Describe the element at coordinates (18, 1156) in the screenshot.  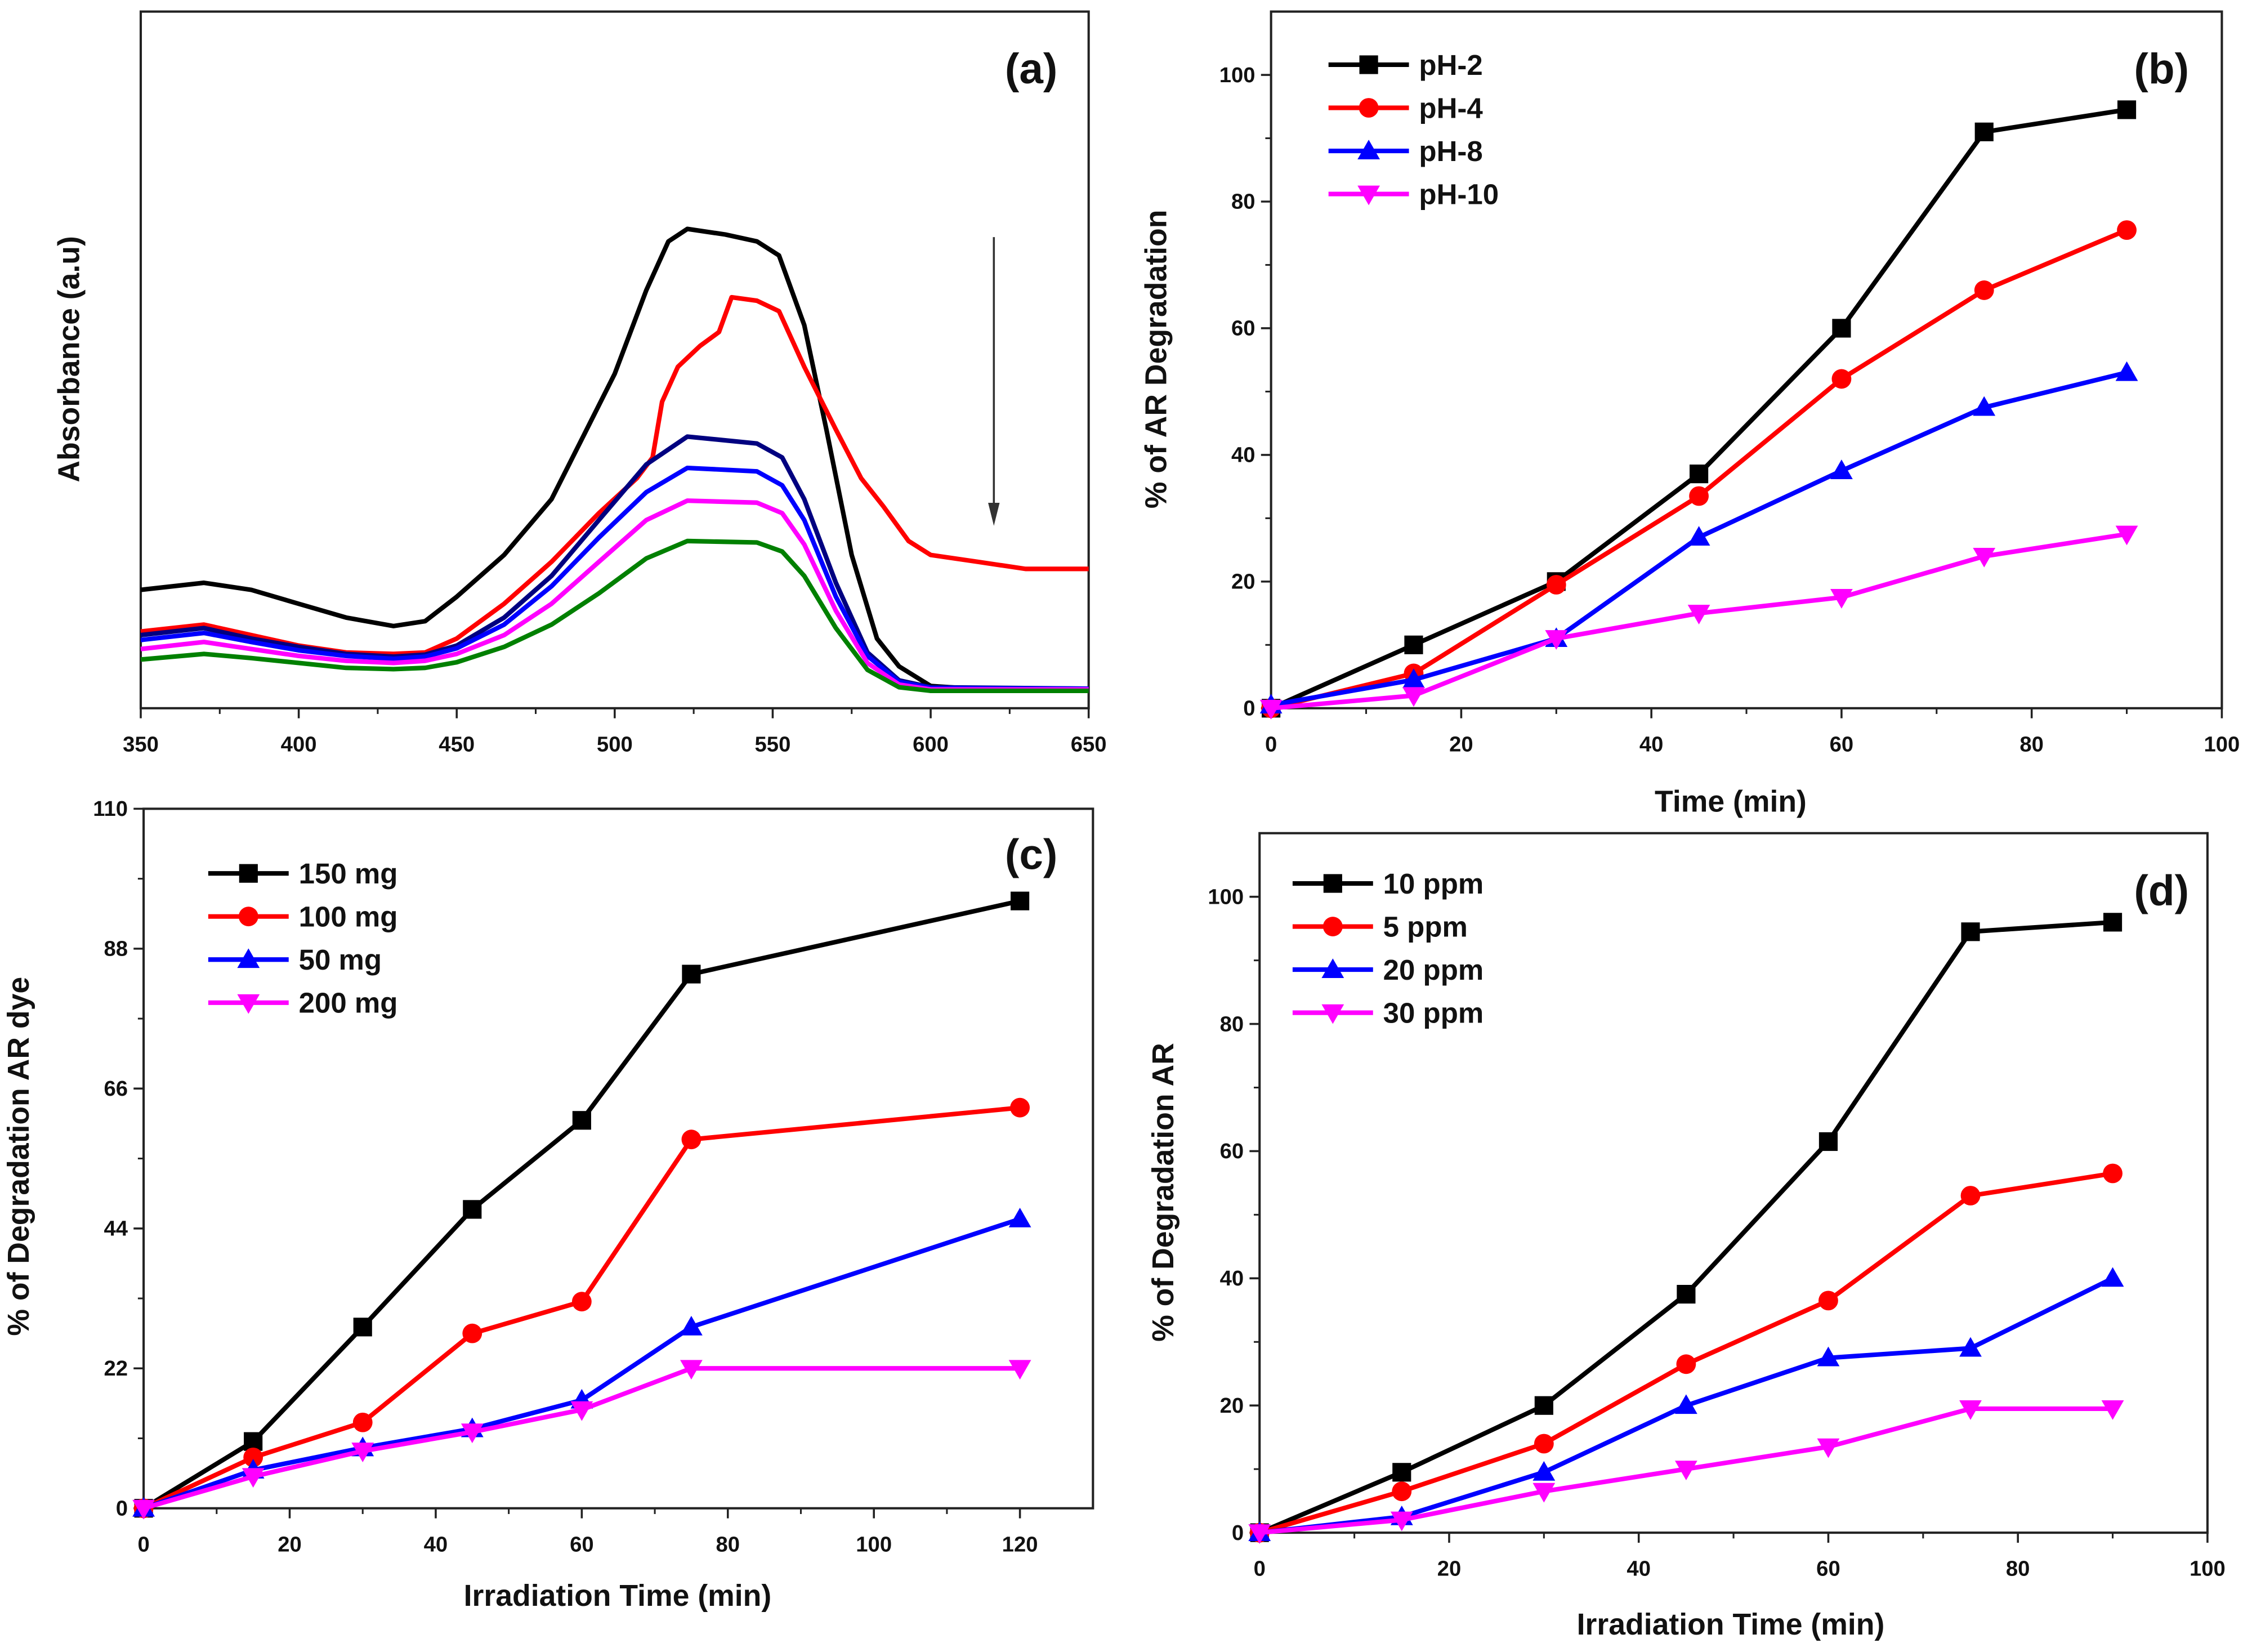
I see `y-axis-label: % of Degradation AR dye` at that location.